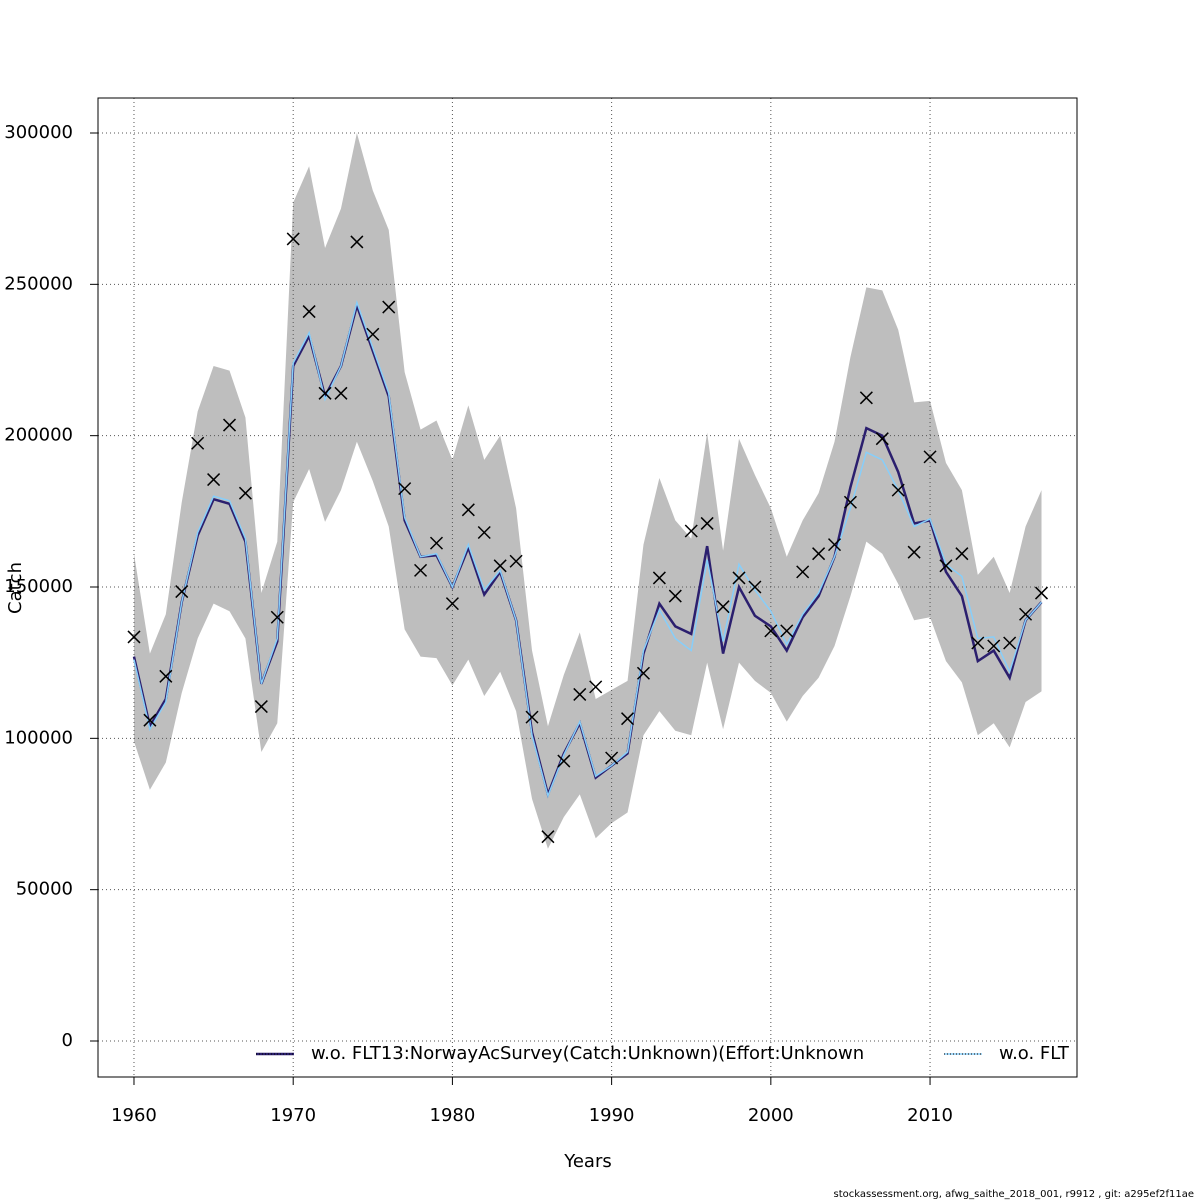 This screenshot has width=1200, height=1200. Describe the element at coordinates (38, 283) in the screenshot. I see `y-tick-label: 250000` at that location.